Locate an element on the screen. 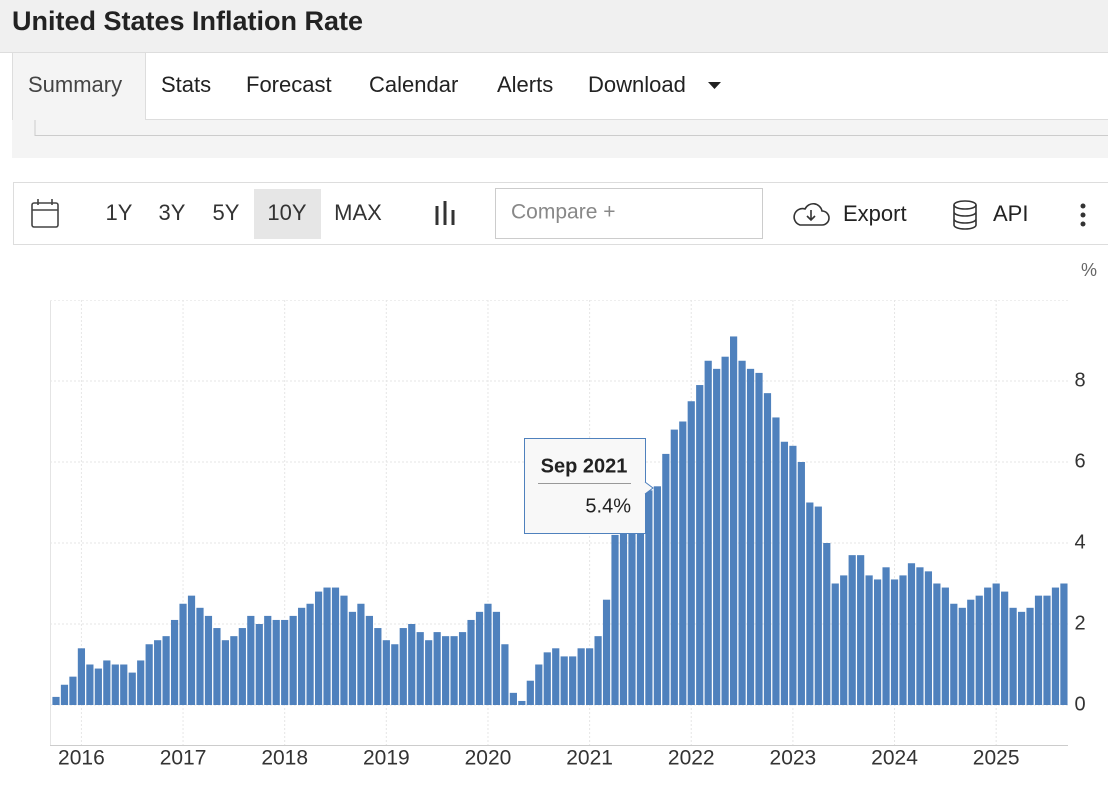 This screenshot has height=788, width=1108. tab: Calendar is located at coordinates (413, 84).